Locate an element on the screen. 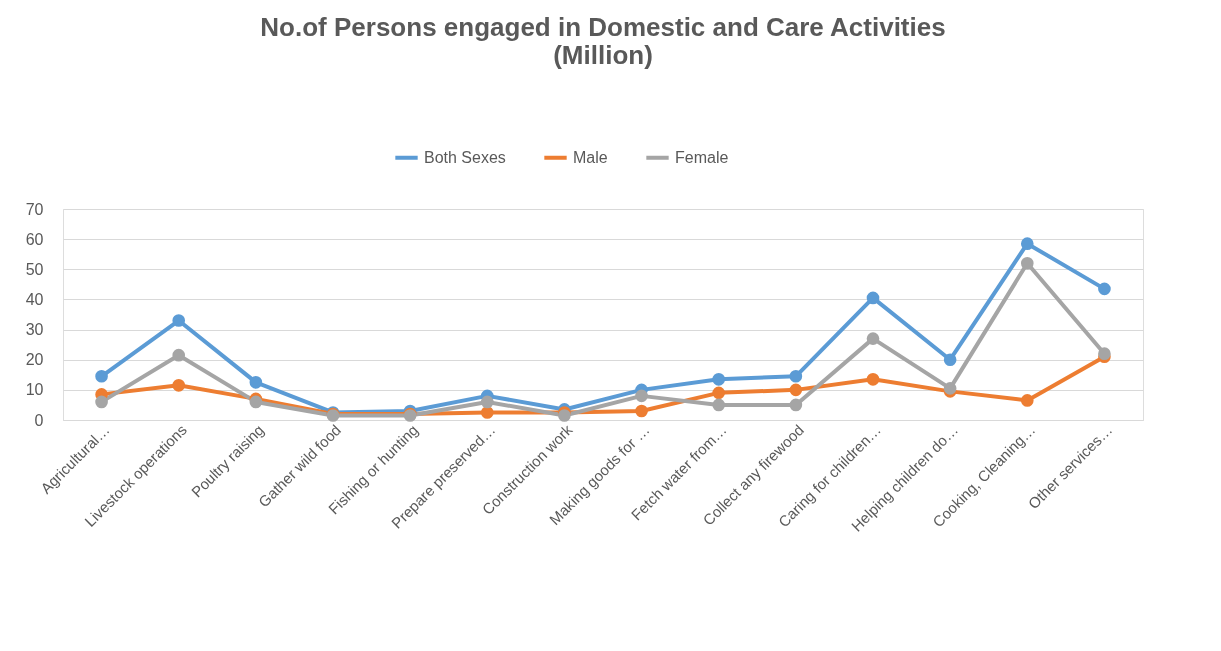 Image resolution: width=1221 pixels, height=651 pixels. y-tick-label: 70 is located at coordinates (34, 209).